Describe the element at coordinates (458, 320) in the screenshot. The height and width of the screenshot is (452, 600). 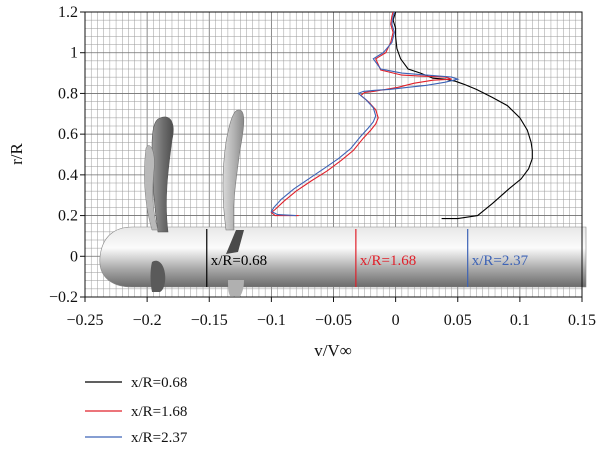
I see `x-tick-label: 0.05` at that location.